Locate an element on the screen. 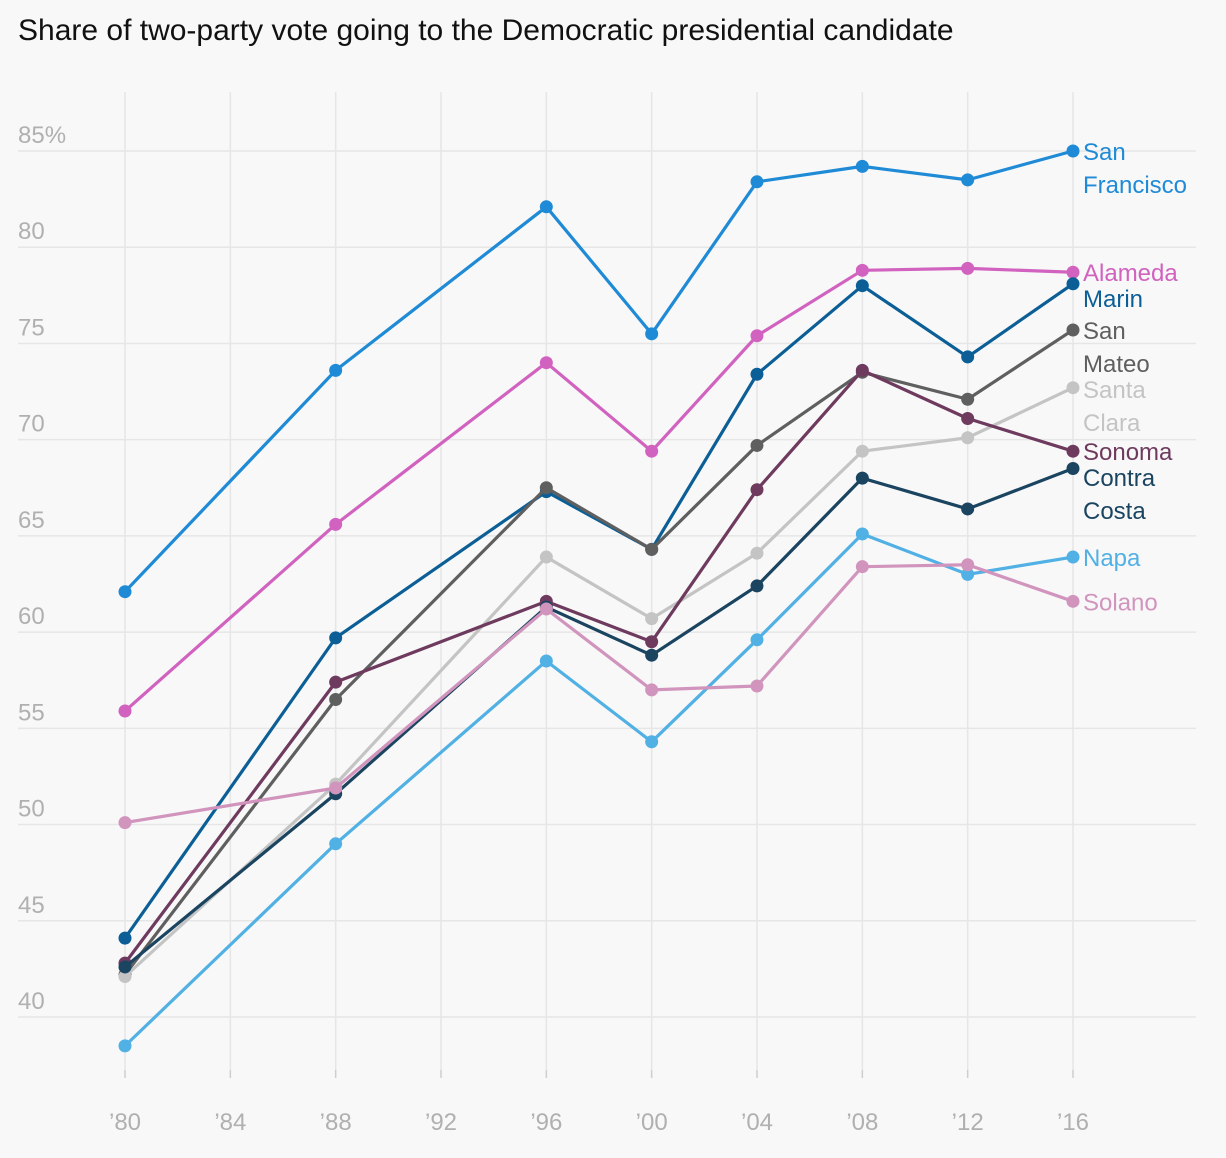 The height and width of the screenshot is (1158, 1226). x-tick-label: ’96 is located at coordinates (546, 1122).